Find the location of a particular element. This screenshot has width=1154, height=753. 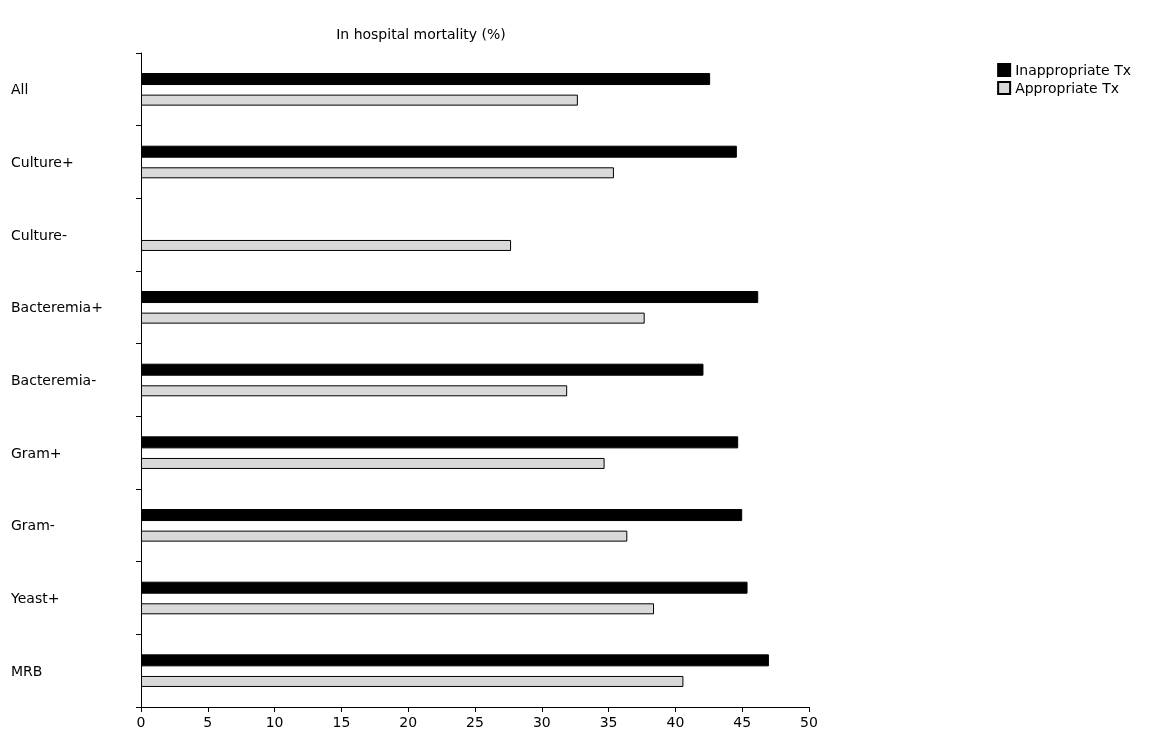

chart-title: In hospital mortality (%) is located at coordinates (421, 34).